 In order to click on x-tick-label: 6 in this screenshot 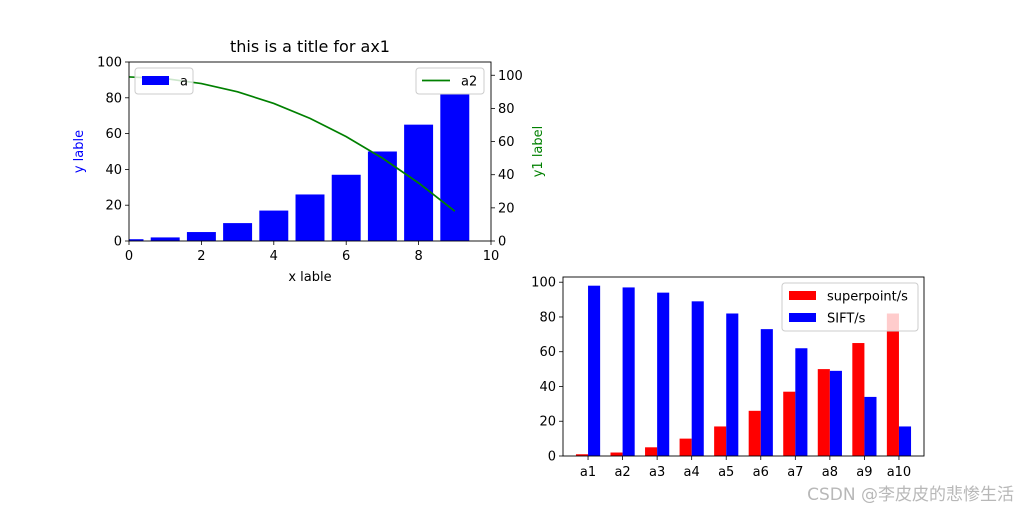, I will do `click(346, 256)`.